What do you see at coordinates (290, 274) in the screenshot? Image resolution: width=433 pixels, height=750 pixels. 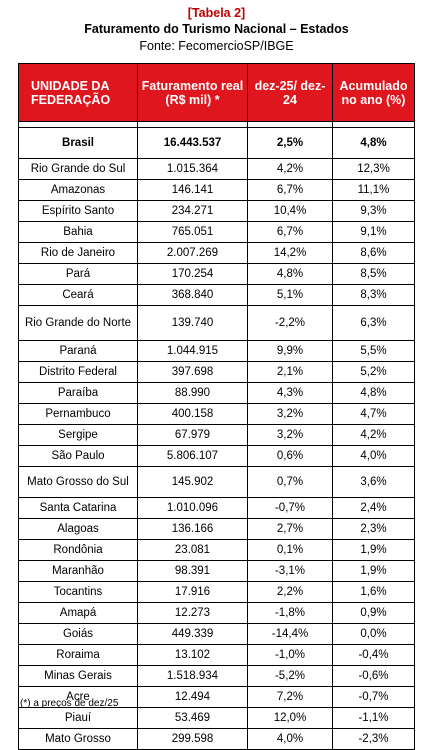 I see `yoy-cell: 4,8%` at bounding box center [290, 274].